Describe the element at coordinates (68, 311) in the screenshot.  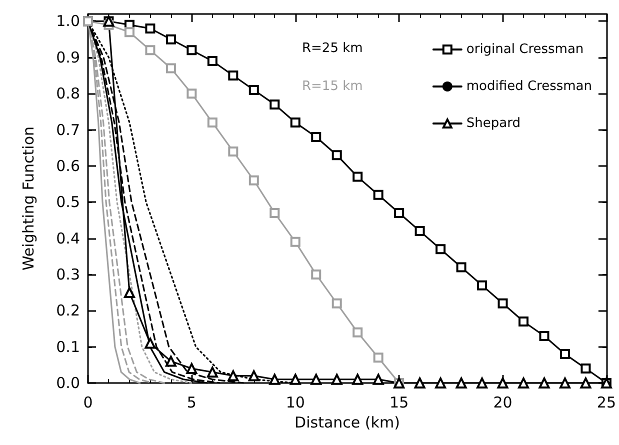
I see `y-tick-label: 0.2` at that location.